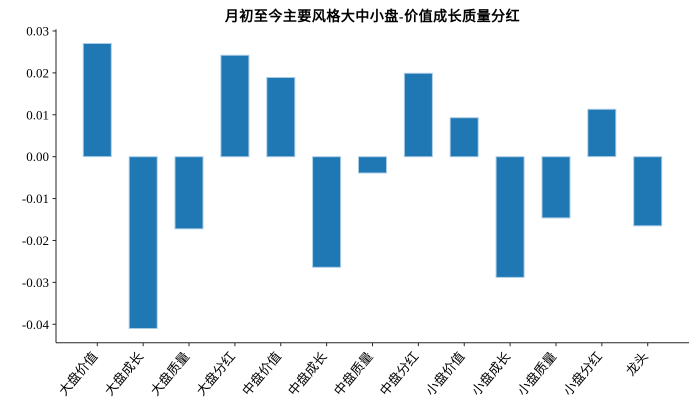  What do you see at coordinates (464, 137) in the screenshot?
I see `bar-小盘价值` at bounding box center [464, 137].